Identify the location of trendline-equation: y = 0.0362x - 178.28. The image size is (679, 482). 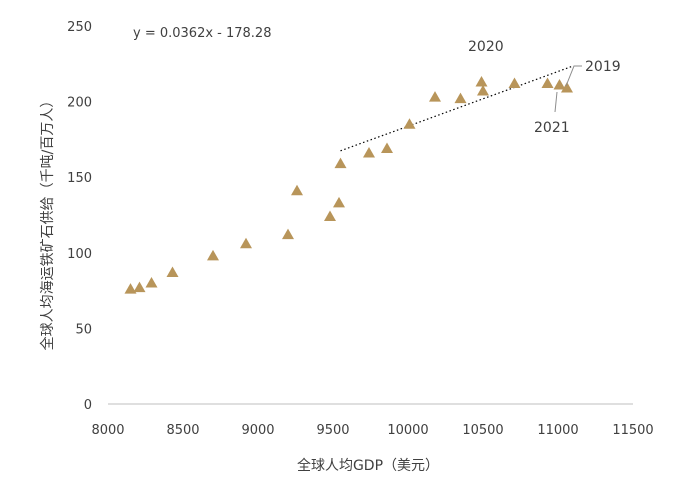
(202, 33).